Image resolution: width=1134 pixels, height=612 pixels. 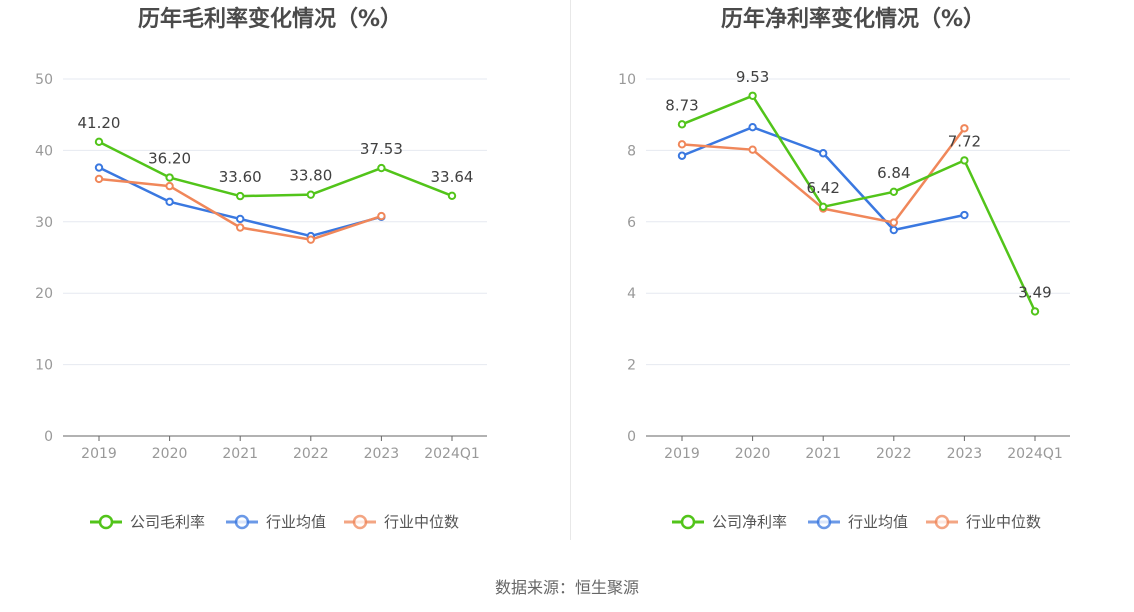 I want to click on data-label: 33.80, so click(x=310, y=176).